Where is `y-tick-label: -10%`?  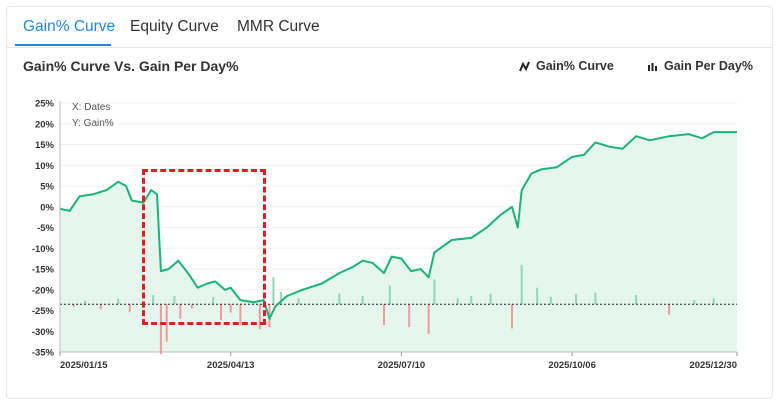
y-tick-label: -10% is located at coordinates (43, 249).